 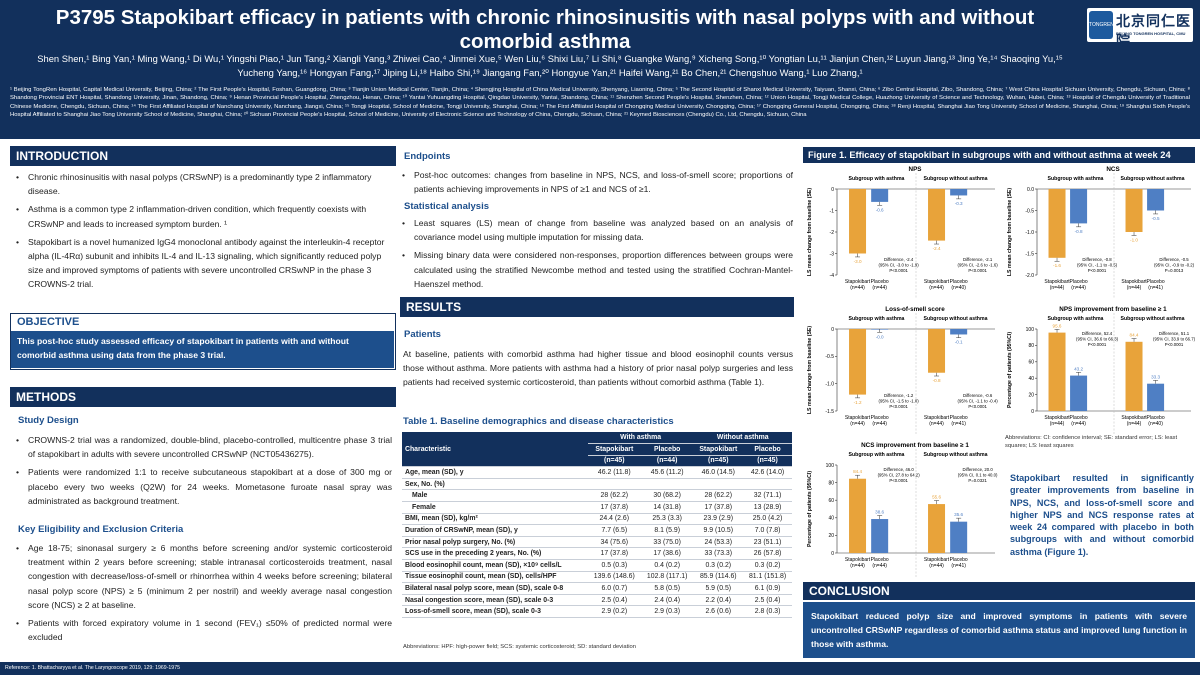 What do you see at coordinates (829, 384) in the screenshot?
I see `y-tick-label: -1.0` at bounding box center [829, 384].